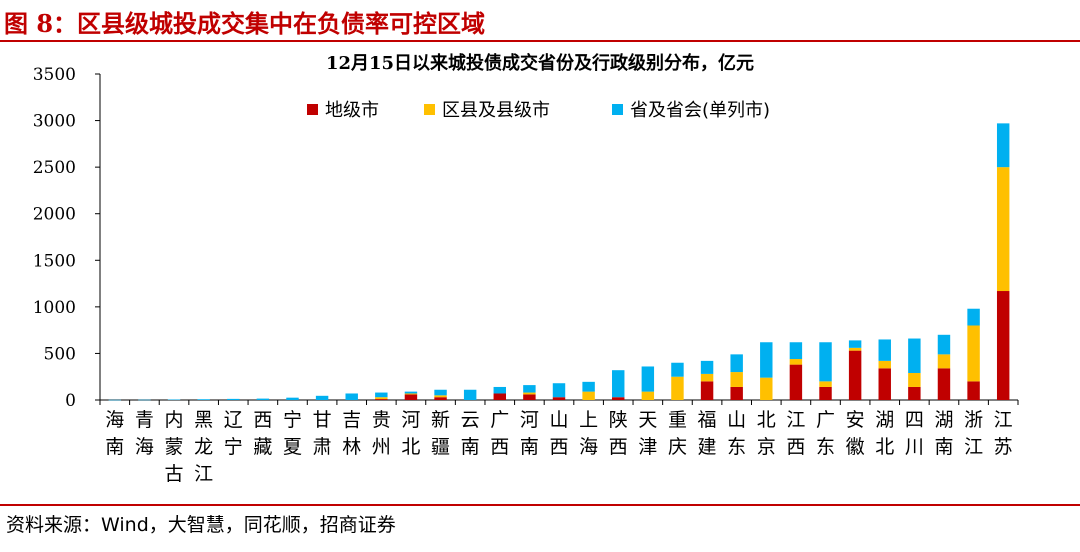 The image size is (1080, 552). Describe the element at coordinates (292, 433) in the screenshot. I see `x-tick-label: 宁夏` at that location.